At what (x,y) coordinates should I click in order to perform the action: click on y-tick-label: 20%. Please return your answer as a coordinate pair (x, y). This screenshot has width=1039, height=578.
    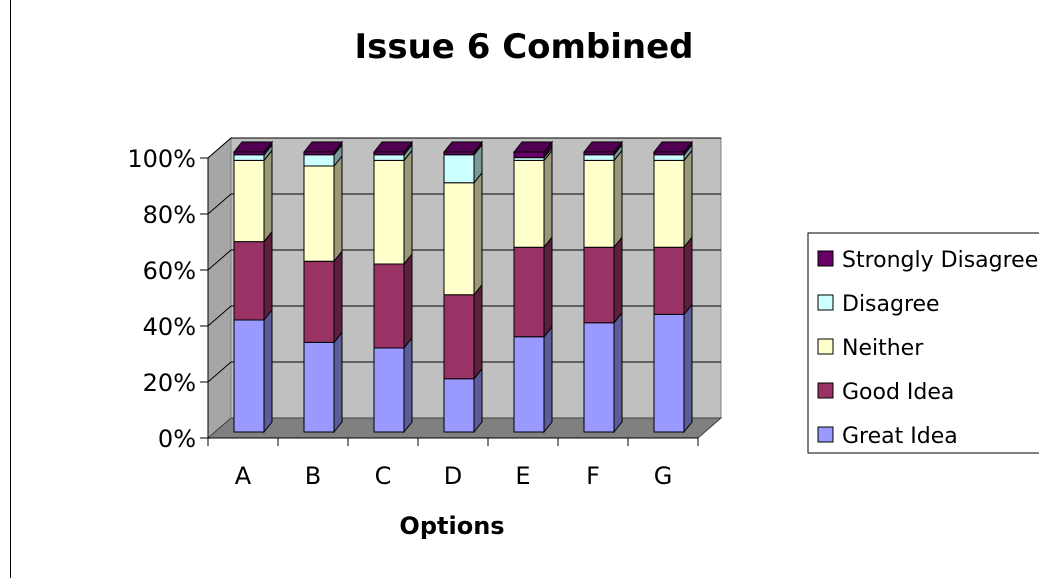
    Looking at the image, I should click on (169, 383).